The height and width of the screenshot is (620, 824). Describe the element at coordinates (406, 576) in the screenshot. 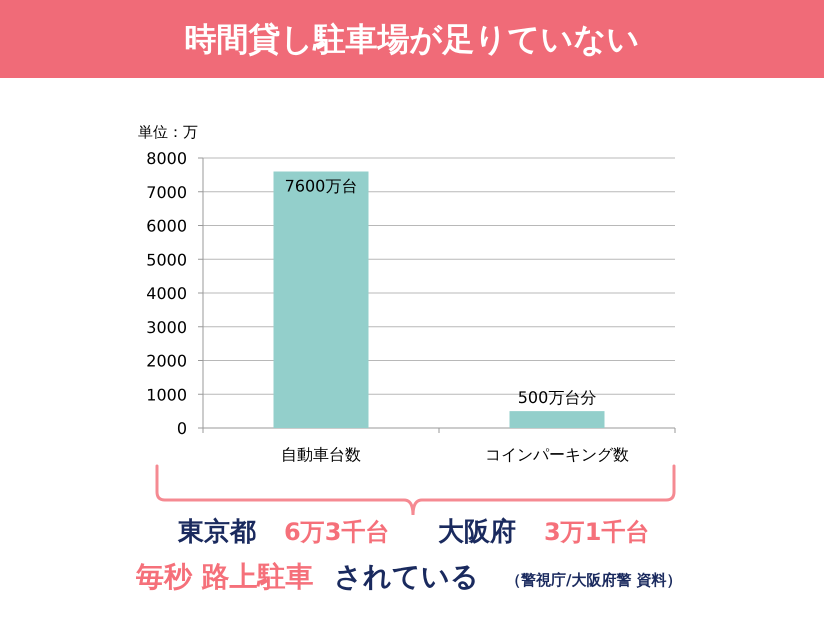

I see `text: されている` at that location.